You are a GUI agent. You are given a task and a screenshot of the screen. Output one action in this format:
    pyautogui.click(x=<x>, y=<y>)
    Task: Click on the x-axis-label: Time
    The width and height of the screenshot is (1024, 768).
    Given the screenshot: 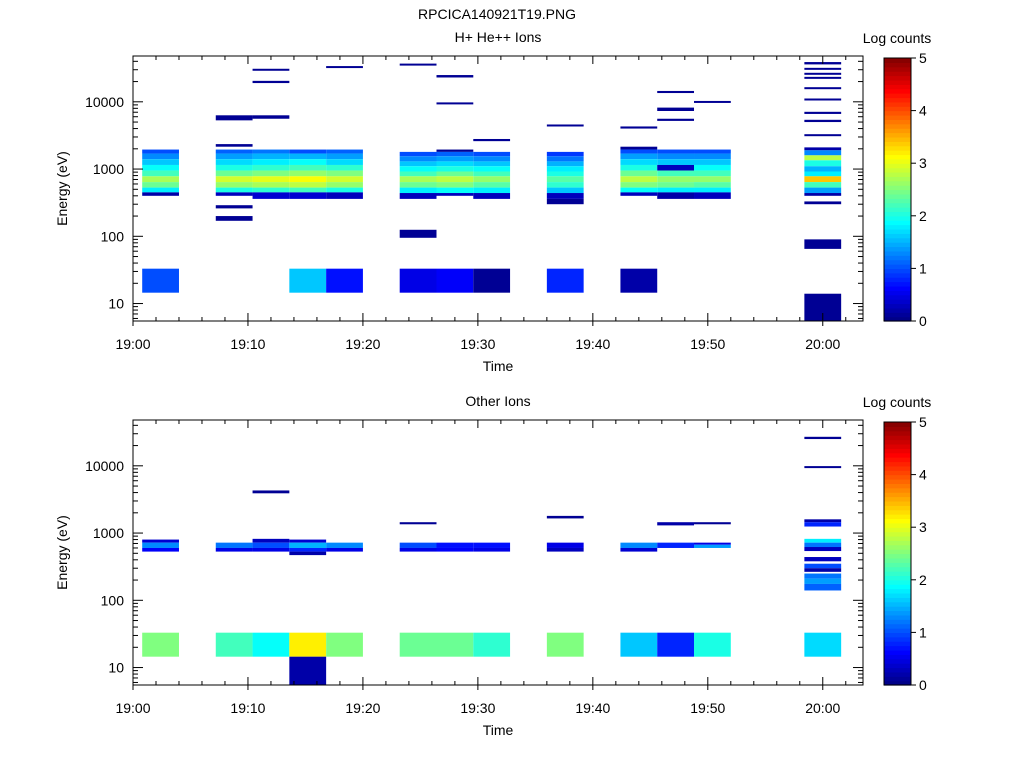 What is the action you would take?
    pyautogui.click(x=498, y=366)
    